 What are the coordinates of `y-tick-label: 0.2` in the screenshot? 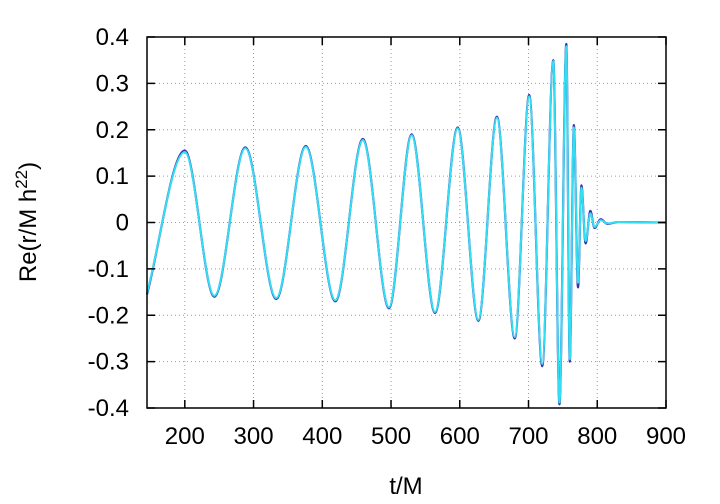 It's located at (112, 130).